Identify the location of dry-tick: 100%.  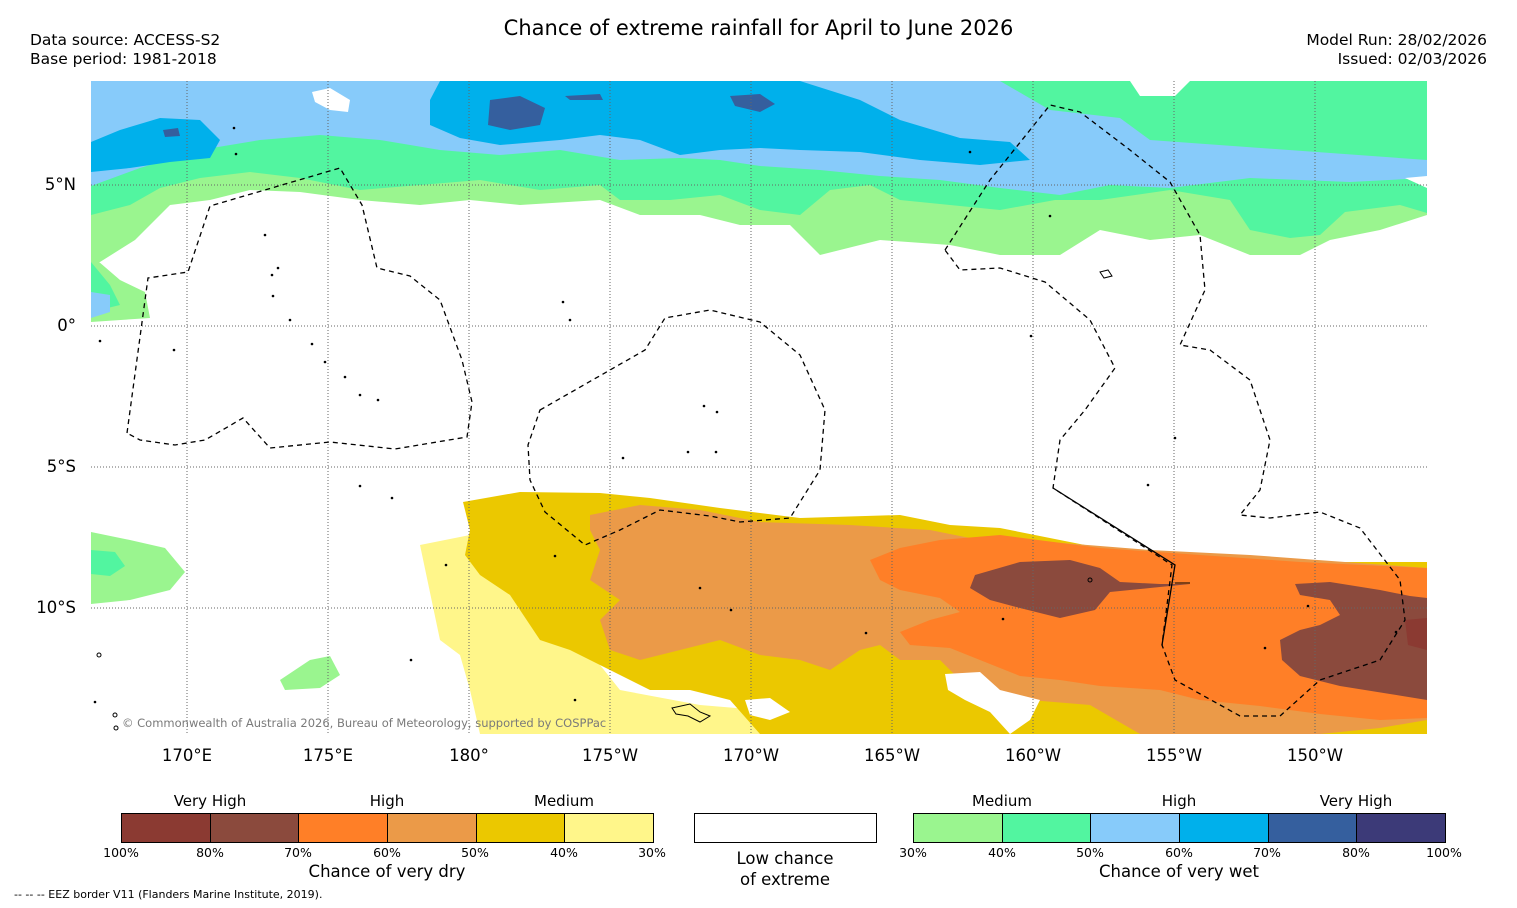
(121, 852).